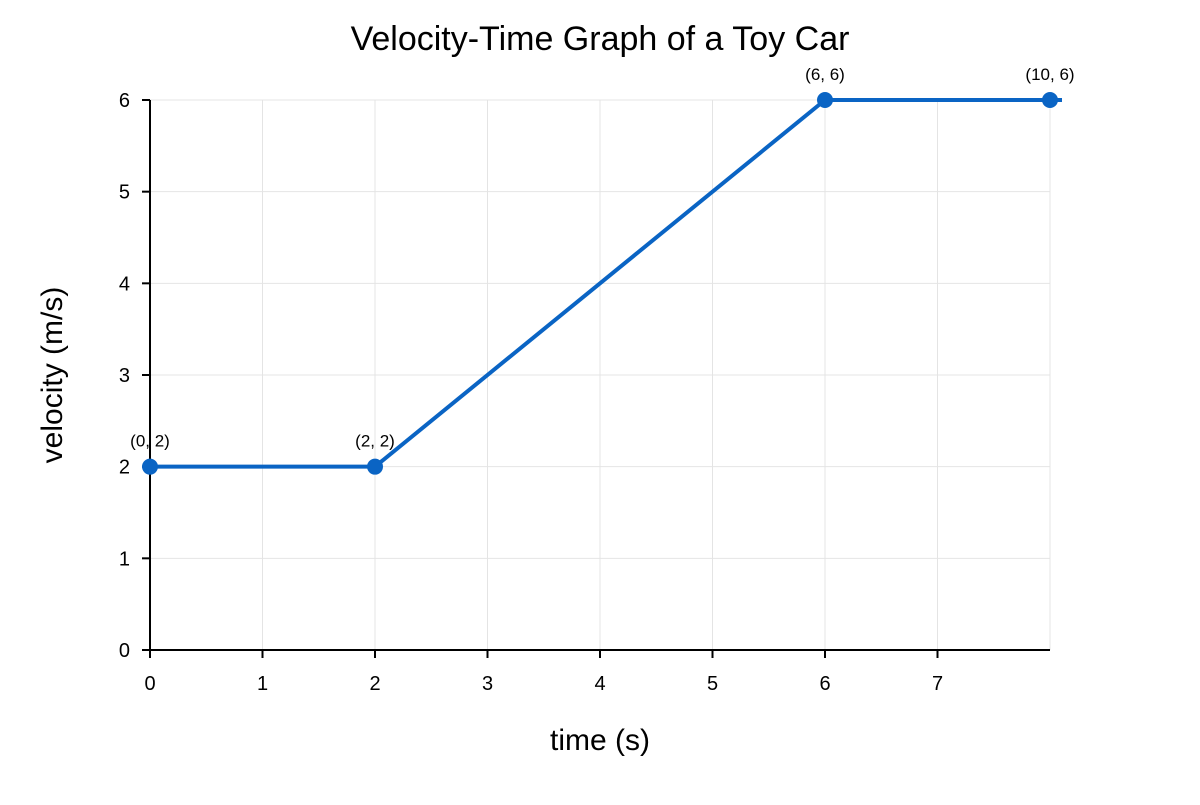  What do you see at coordinates (712, 684) in the screenshot?
I see `x-tick-label: 5` at bounding box center [712, 684].